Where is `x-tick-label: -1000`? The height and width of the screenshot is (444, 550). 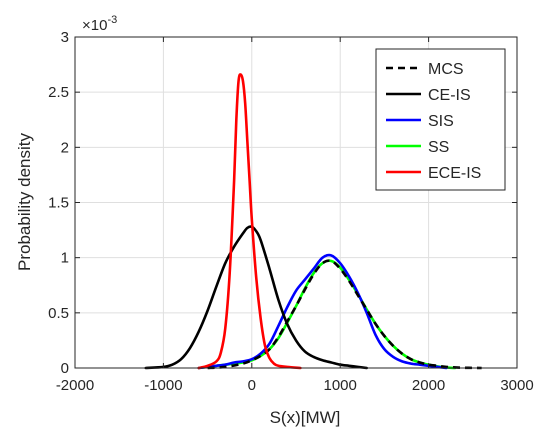 x-tick-label: -1000 is located at coordinates (163, 385).